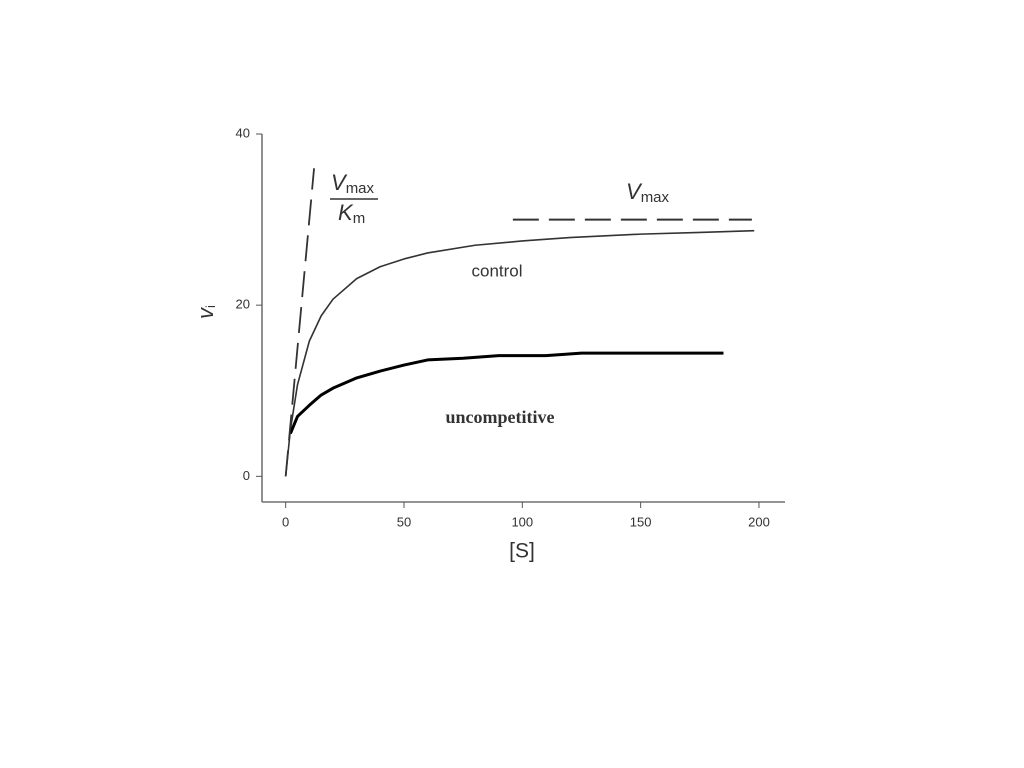 The height and width of the screenshot is (768, 1024). Describe the element at coordinates (641, 521) in the screenshot. I see `x-tick-label: 150` at that location.